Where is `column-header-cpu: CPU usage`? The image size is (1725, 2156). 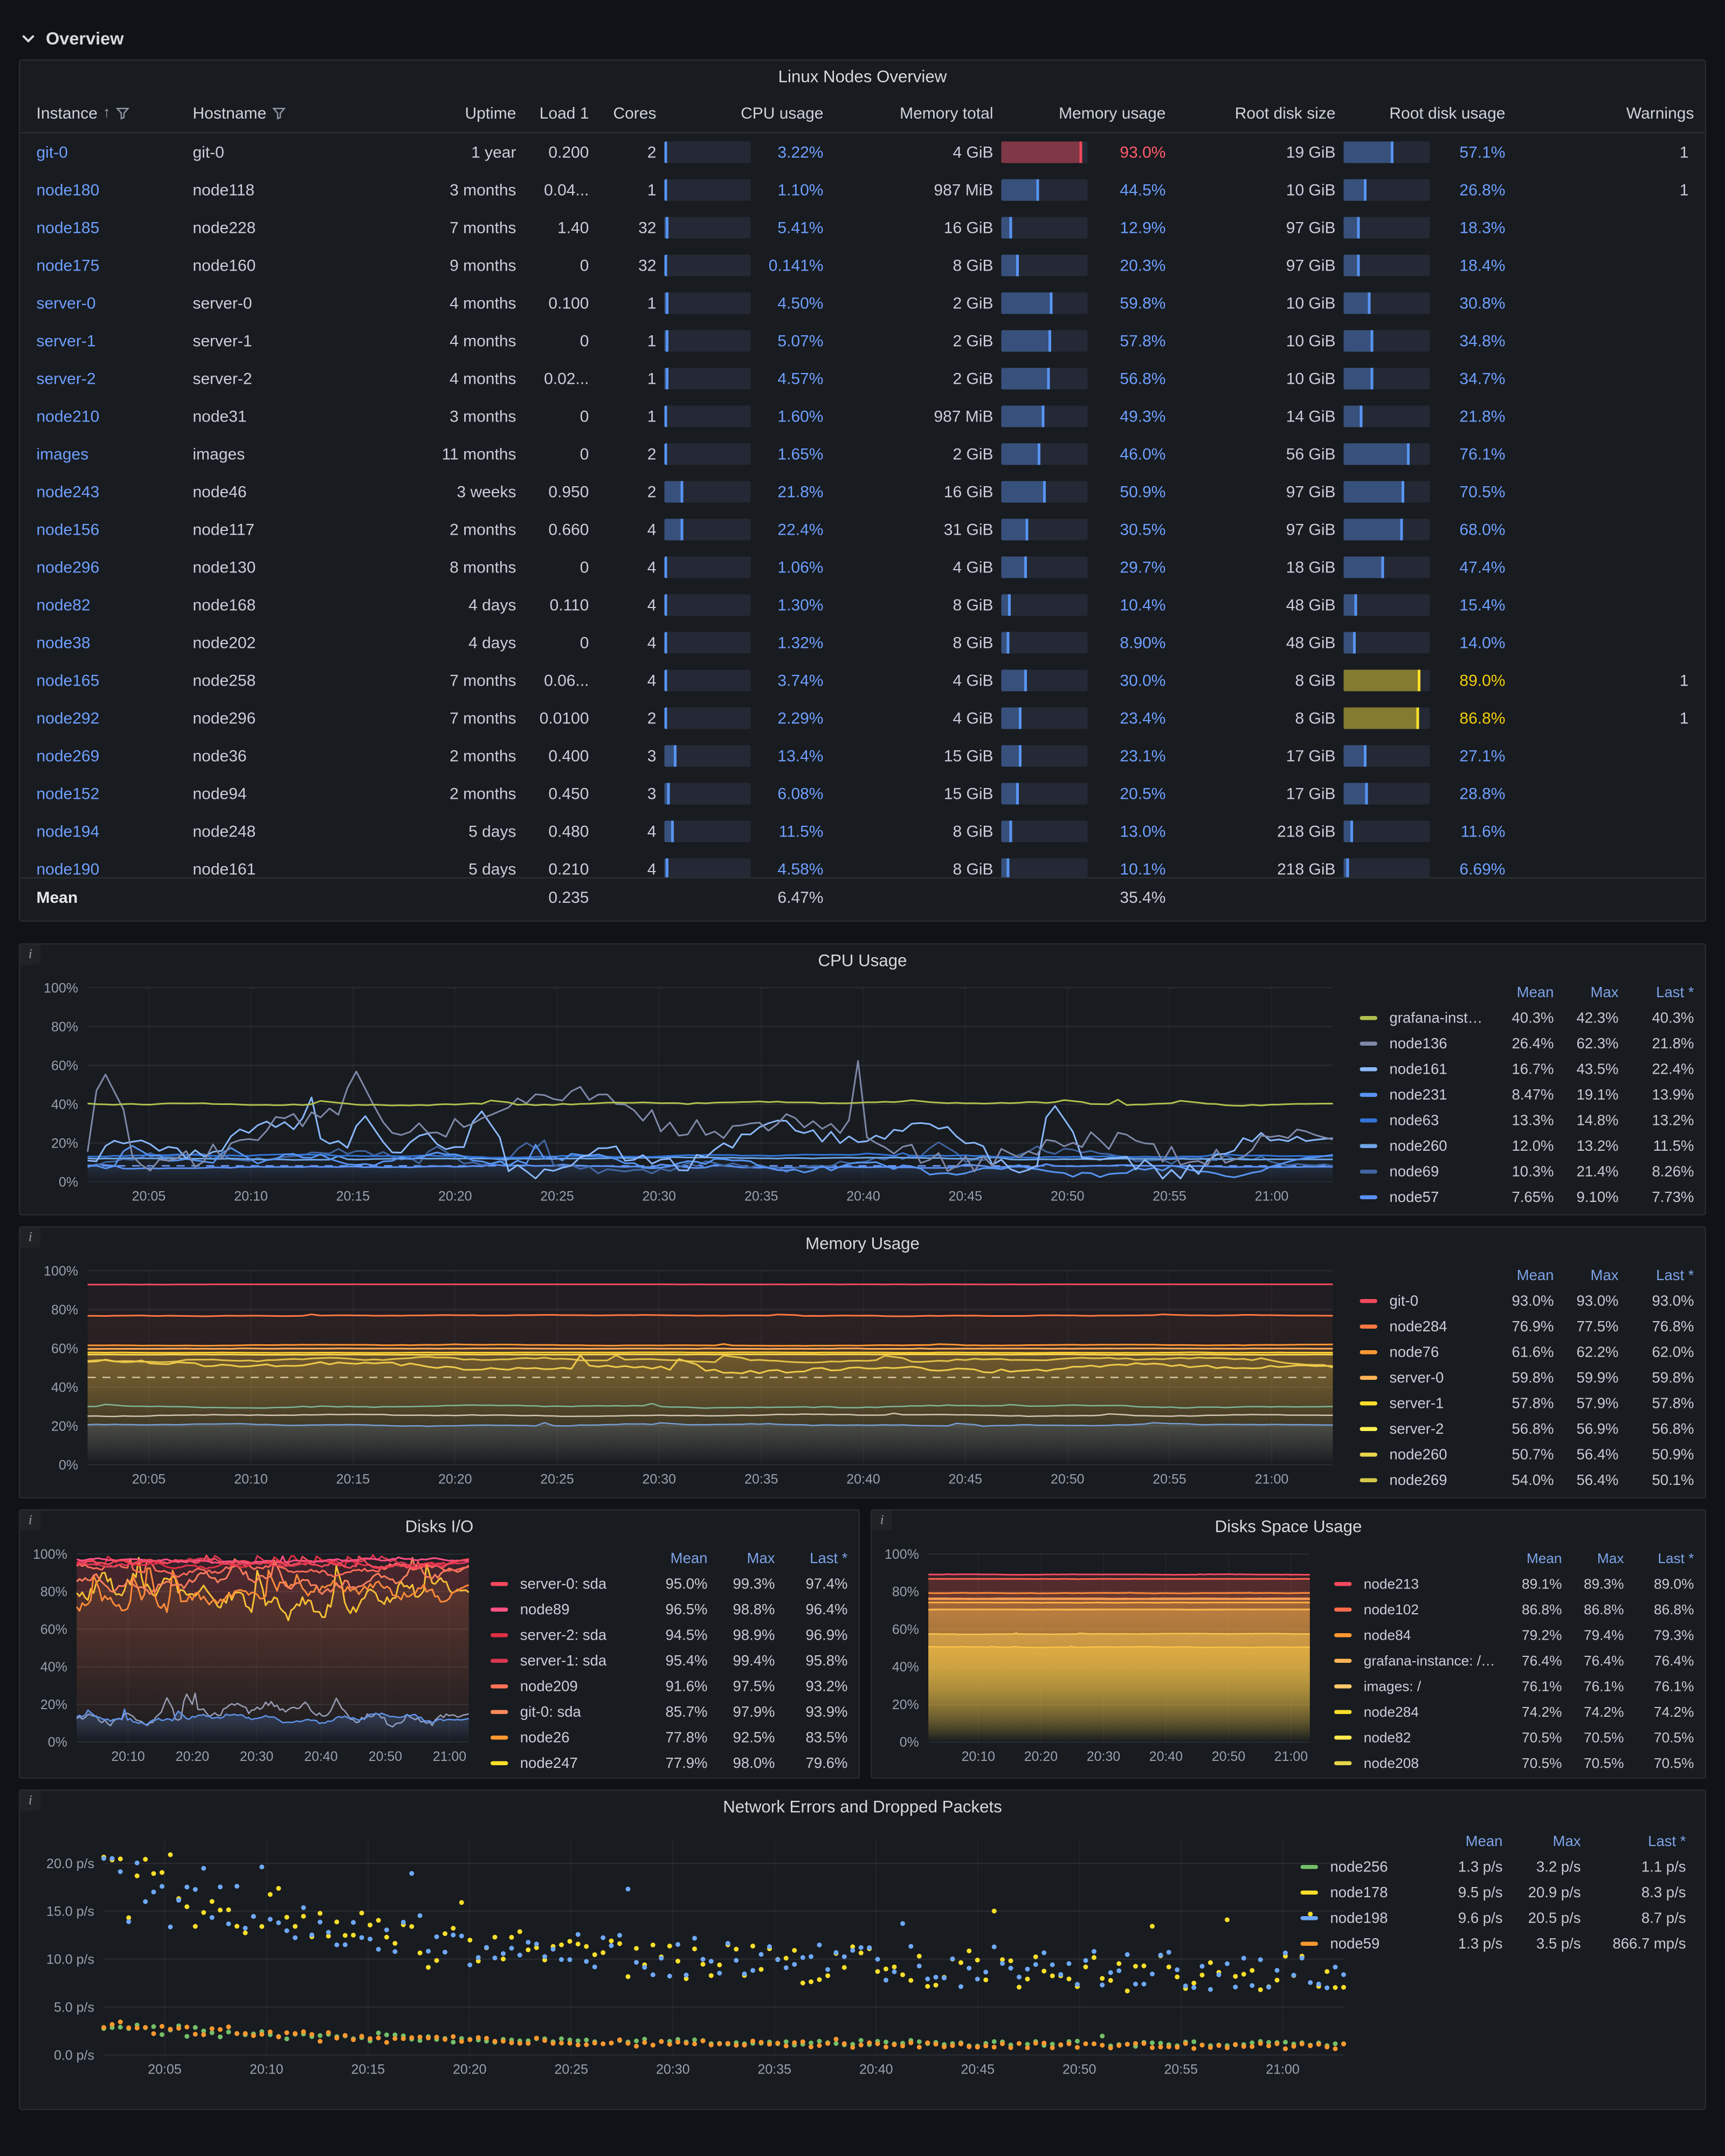 column-header-cpu: CPU usage is located at coordinates (782, 112).